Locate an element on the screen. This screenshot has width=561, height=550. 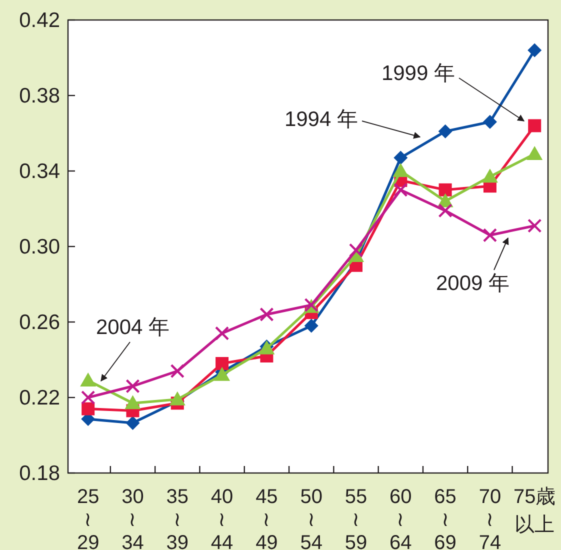
y-tick-label: 0.18 is located at coordinates (39, 473).